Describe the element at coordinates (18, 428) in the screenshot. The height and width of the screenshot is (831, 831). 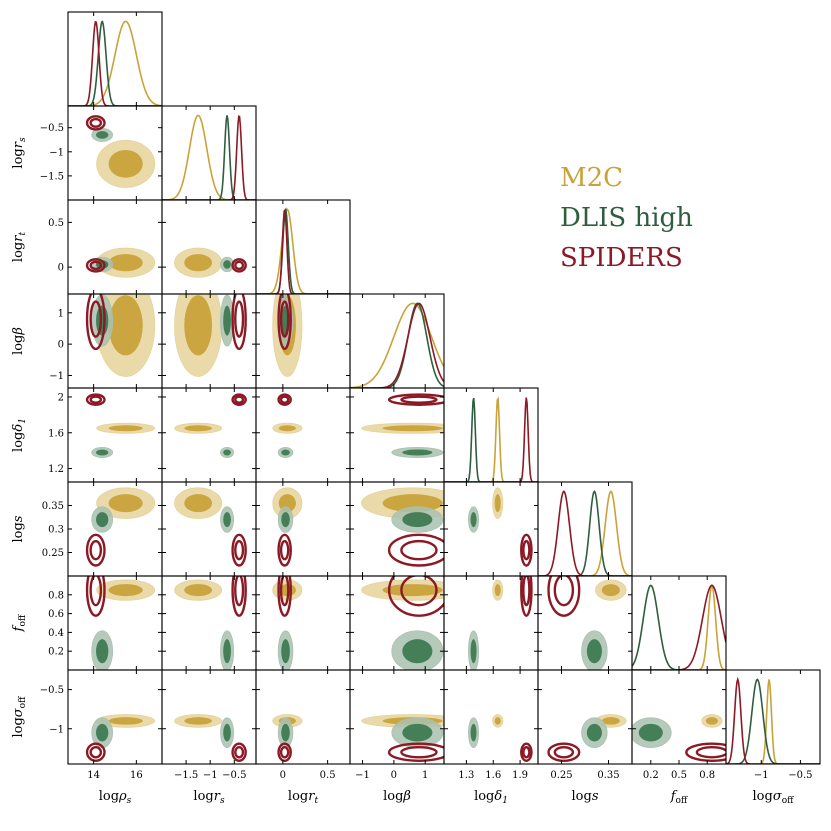
I see `label-symbol: δ` at that location.